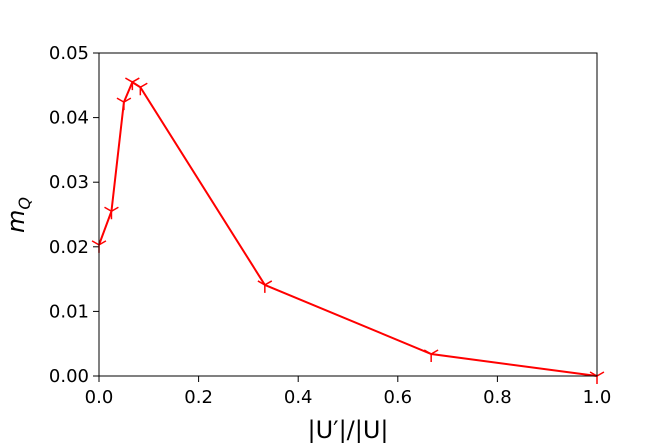 The width and height of the screenshot is (664, 443). I want to click on x-axis-label: |U′|/|U|, so click(347, 429).